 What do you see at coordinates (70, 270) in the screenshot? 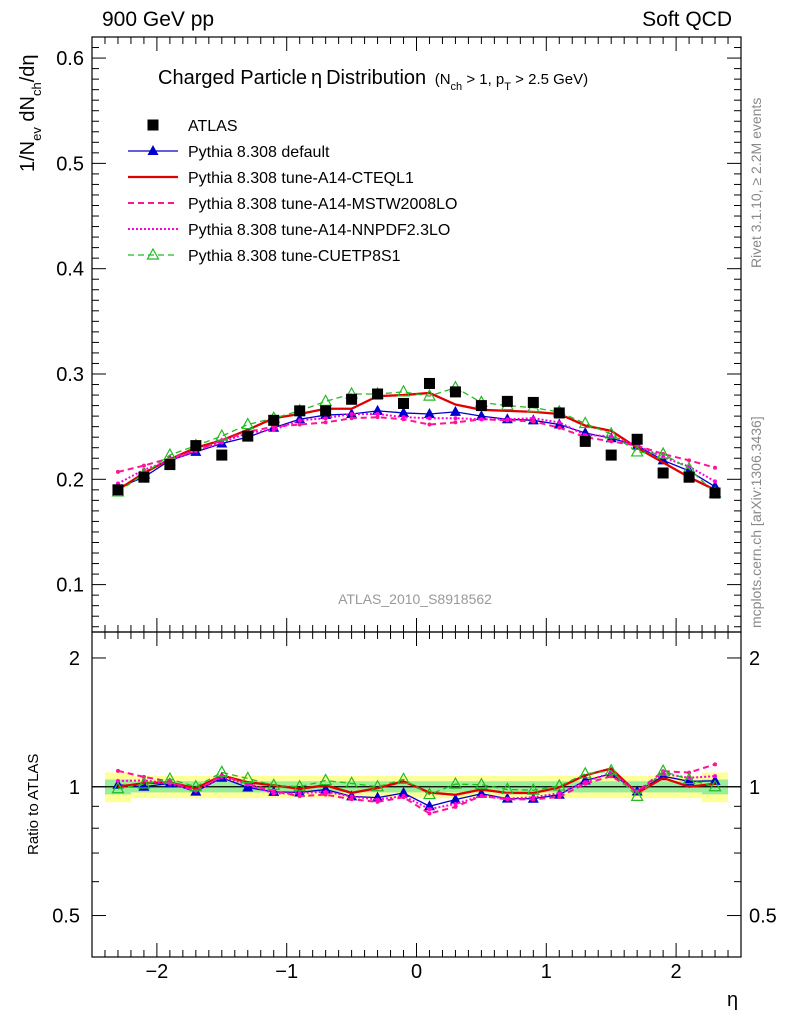
I see `y-tick-label: 0.4` at bounding box center [70, 270].